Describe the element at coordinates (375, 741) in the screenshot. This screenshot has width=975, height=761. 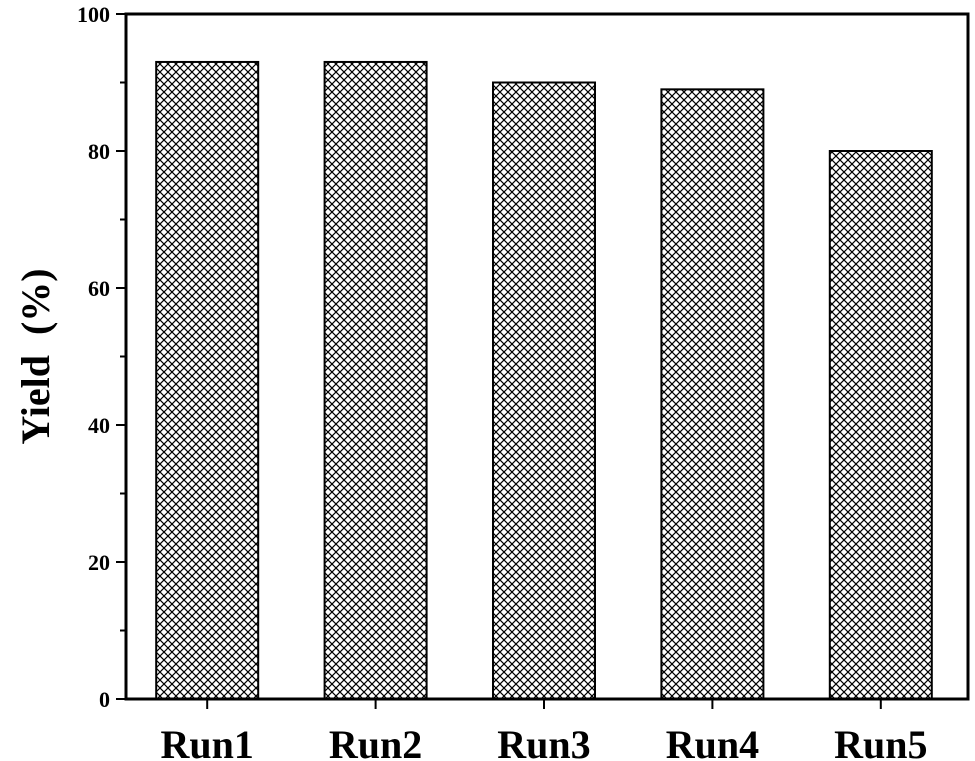
I see `x-tick-label: Run2` at that location.